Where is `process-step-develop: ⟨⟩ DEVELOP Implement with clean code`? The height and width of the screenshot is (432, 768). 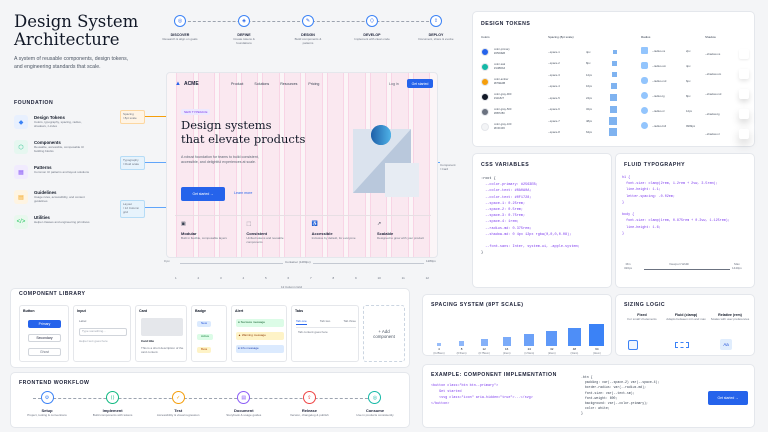
process-step-develop: ⟨⟩ DEVELOP Implement with clean code is located at coordinates (372, 27).